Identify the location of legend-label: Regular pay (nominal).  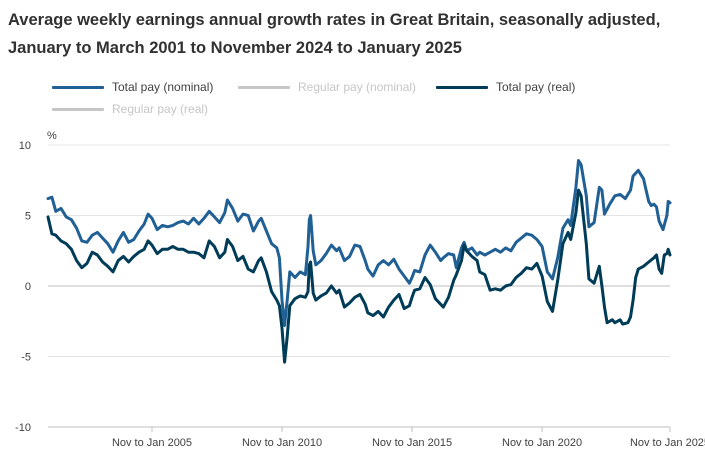
(357, 87).